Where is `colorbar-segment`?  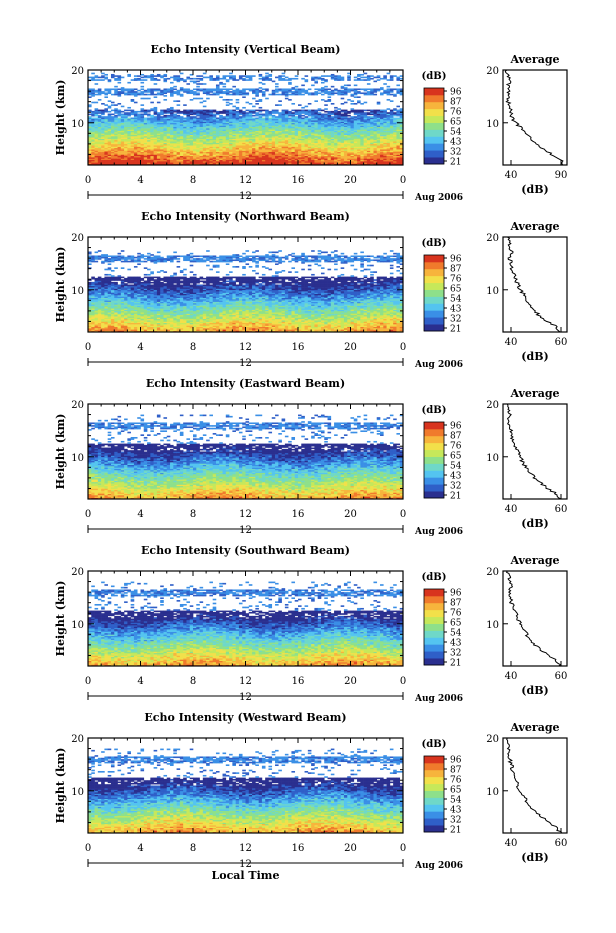 colorbar-segment is located at coordinates (434, 105).